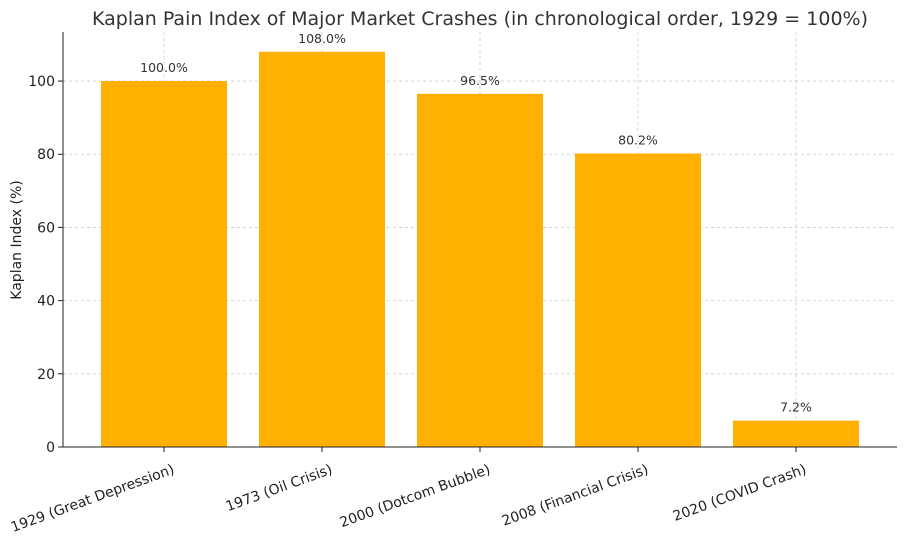 The image size is (906, 540). What do you see at coordinates (17, 239) in the screenshot?
I see `y-axis-label: Kaplan Index (%)` at bounding box center [17, 239].